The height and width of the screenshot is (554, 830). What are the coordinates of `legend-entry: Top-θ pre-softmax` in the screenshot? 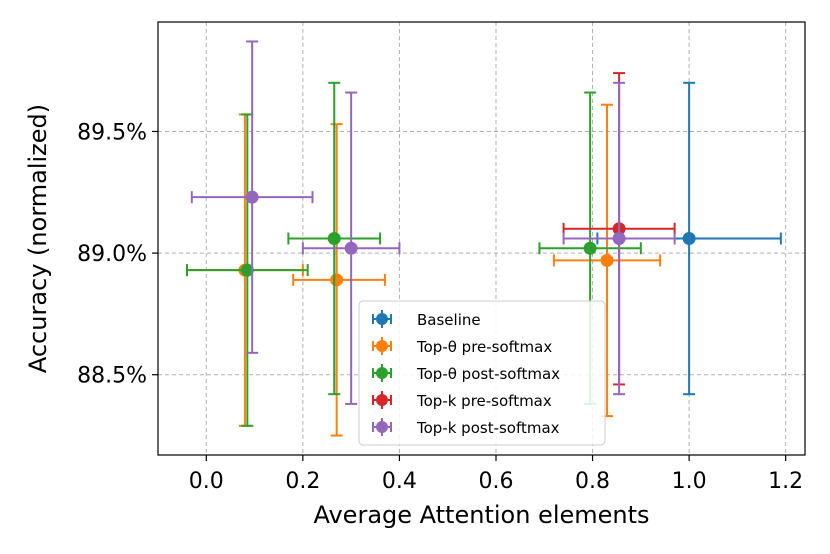 It's located at (462, 346).